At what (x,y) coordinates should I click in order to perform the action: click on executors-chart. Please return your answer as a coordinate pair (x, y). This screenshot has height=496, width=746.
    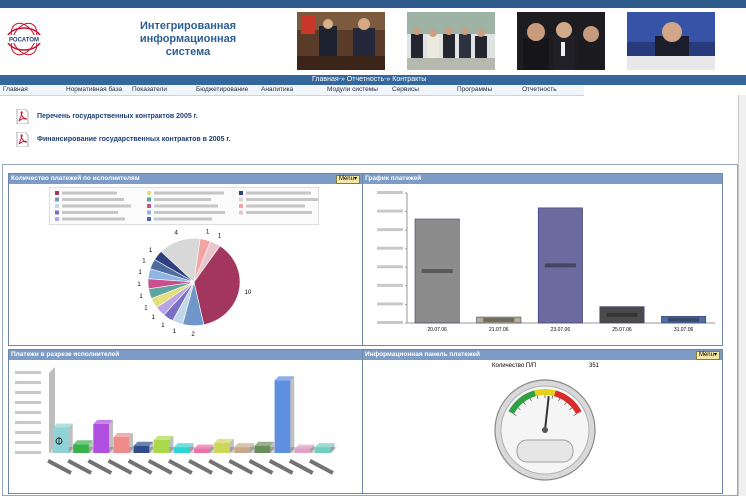
    Looking at the image, I should click on (176, 421).